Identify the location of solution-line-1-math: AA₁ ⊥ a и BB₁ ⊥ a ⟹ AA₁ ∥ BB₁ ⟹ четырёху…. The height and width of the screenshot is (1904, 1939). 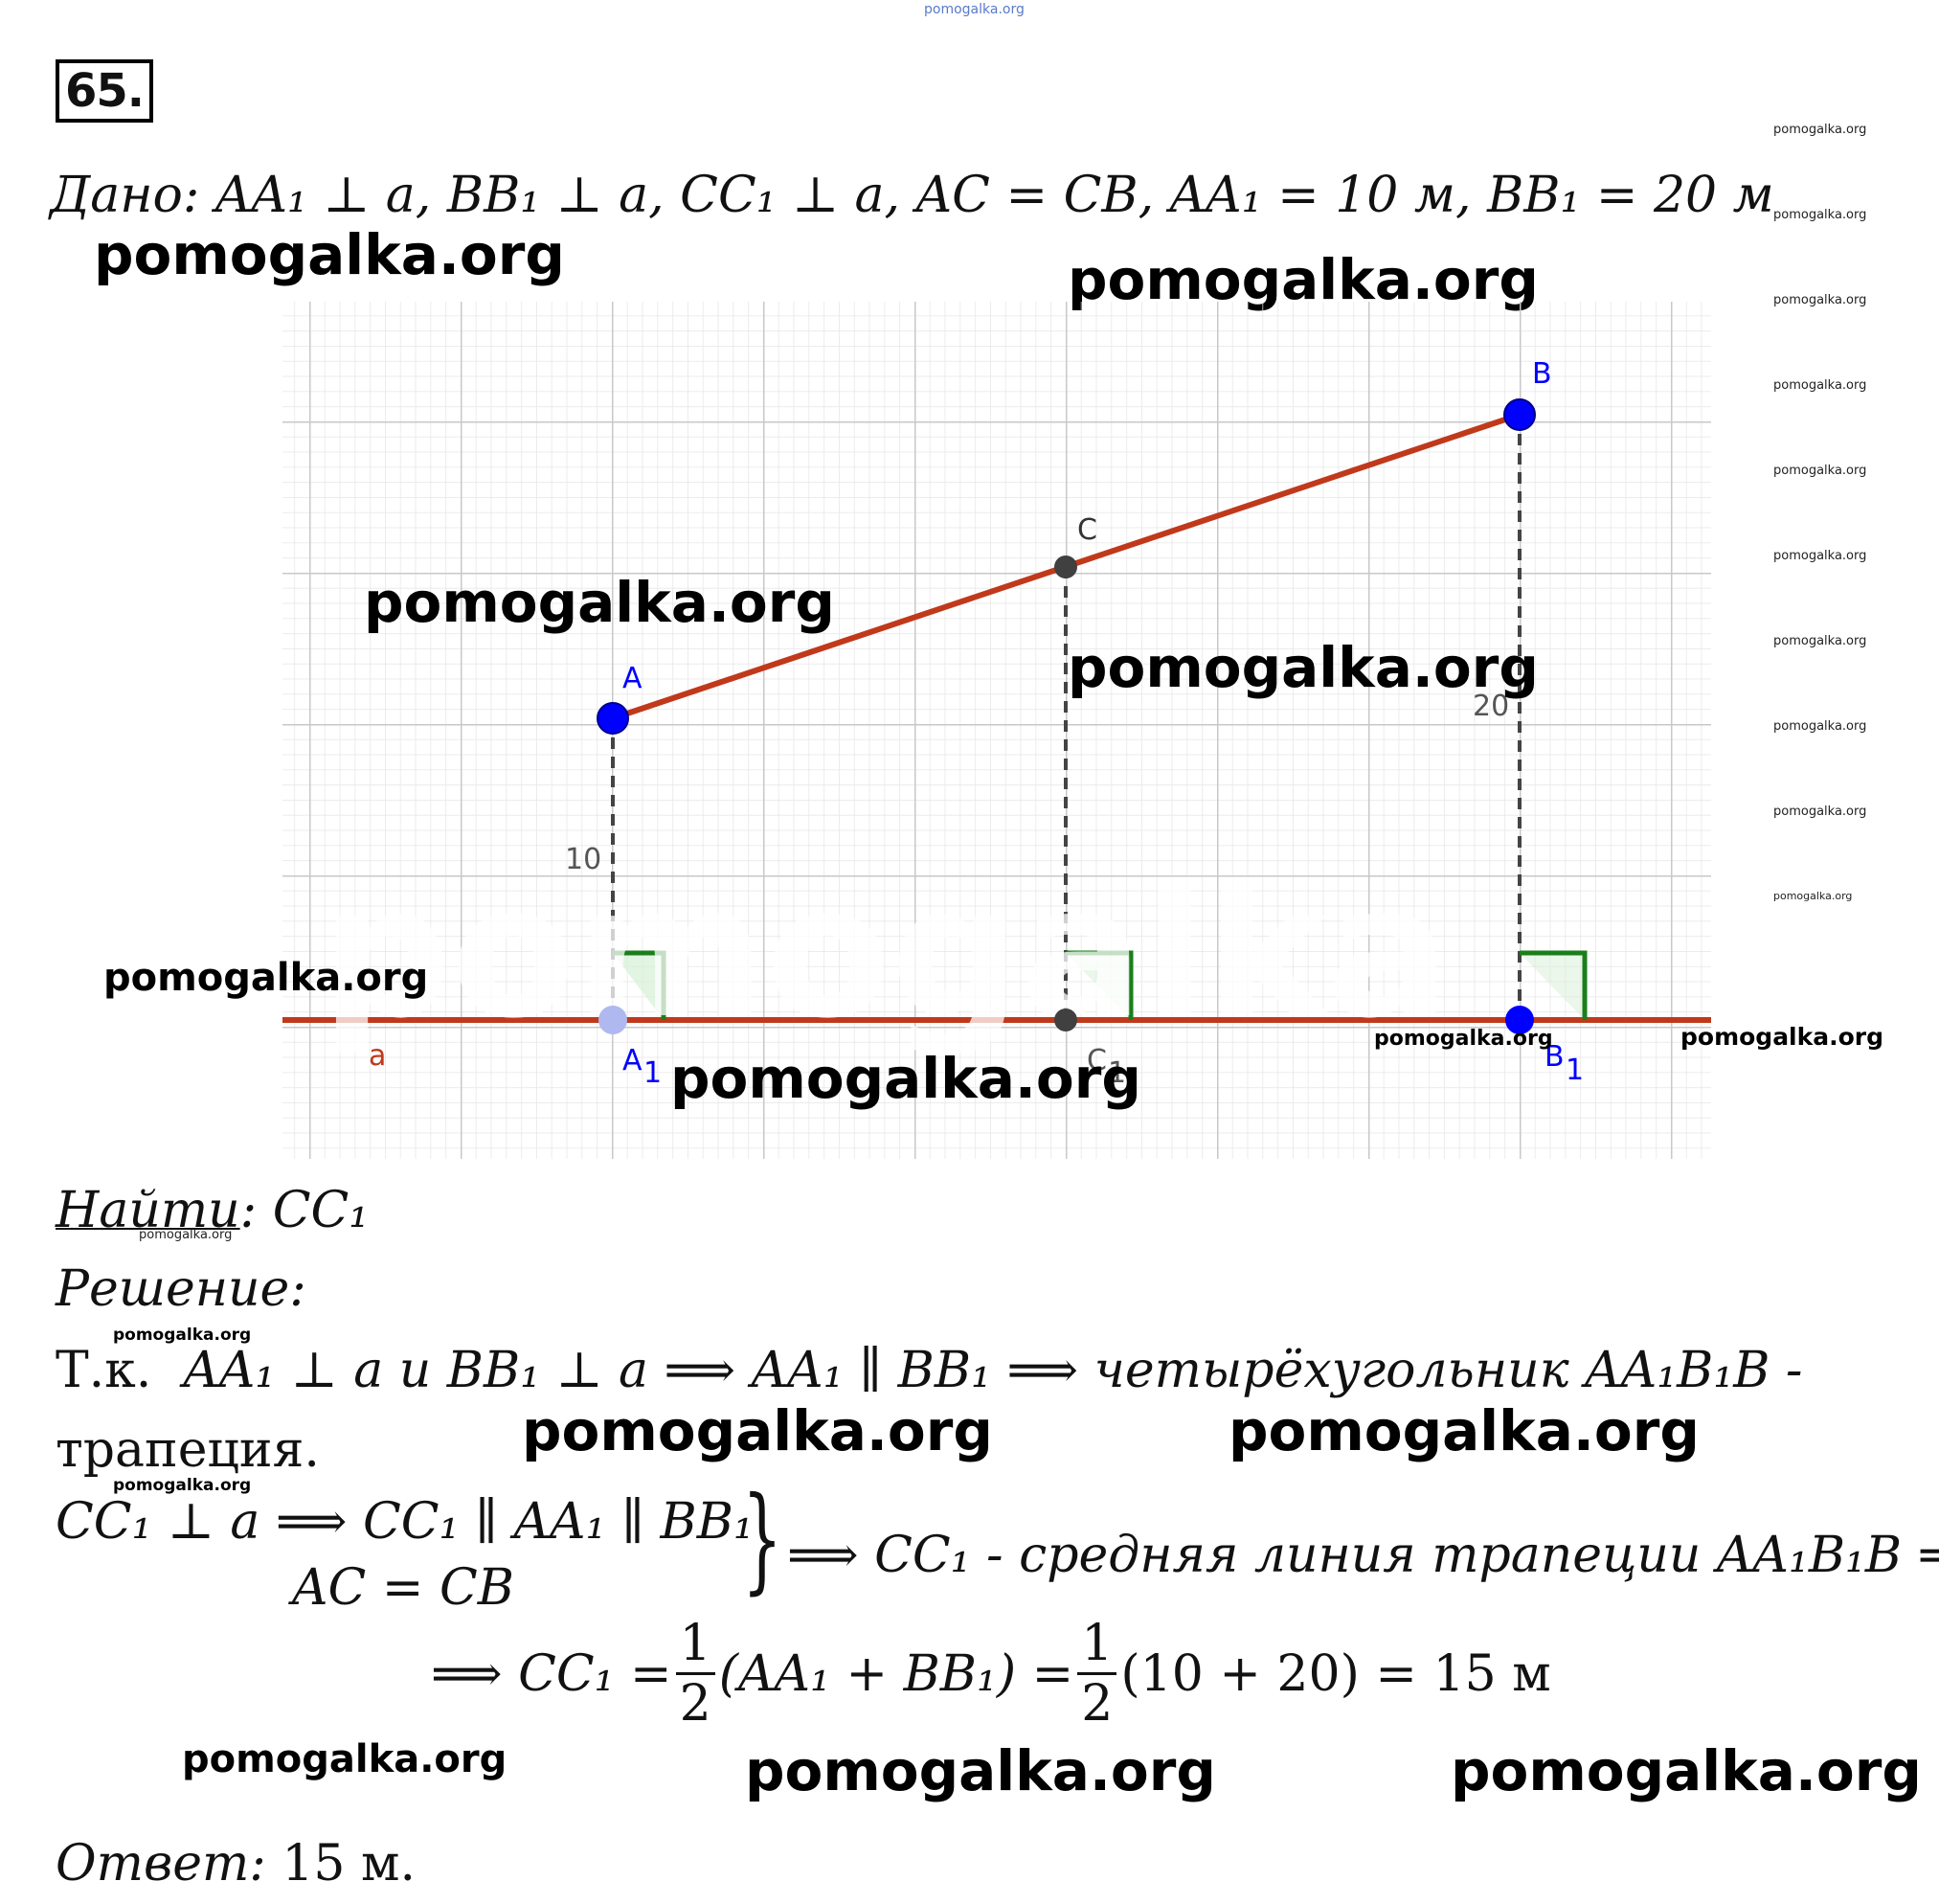
(993, 1370).